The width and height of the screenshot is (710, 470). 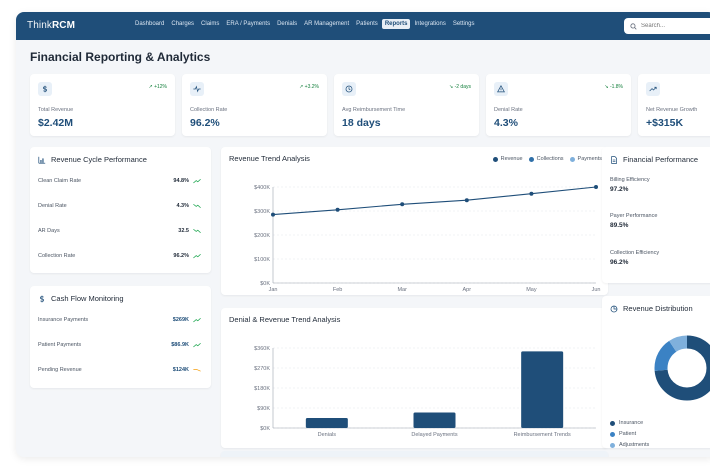 I want to click on kpi-value: $2.42M, so click(x=56, y=123).